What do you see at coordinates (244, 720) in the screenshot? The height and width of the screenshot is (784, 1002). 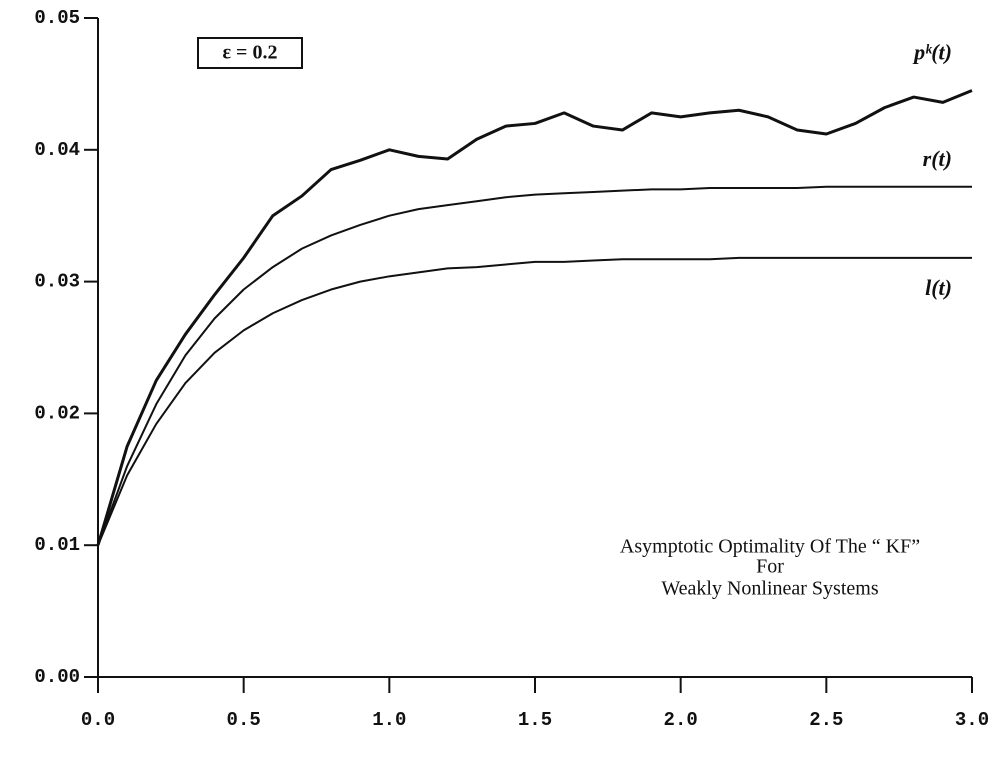 I see `x-tick-label: 0.5` at bounding box center [244, 720].